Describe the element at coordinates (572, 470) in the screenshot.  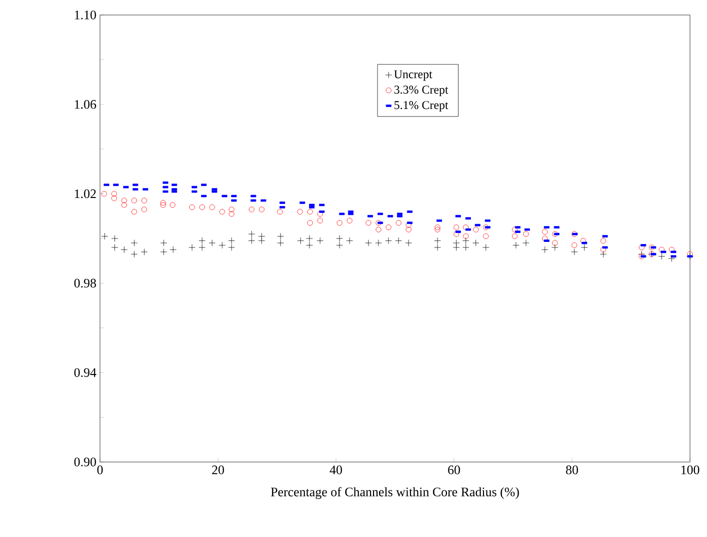
I see `x-tick-label: 80` at that location.